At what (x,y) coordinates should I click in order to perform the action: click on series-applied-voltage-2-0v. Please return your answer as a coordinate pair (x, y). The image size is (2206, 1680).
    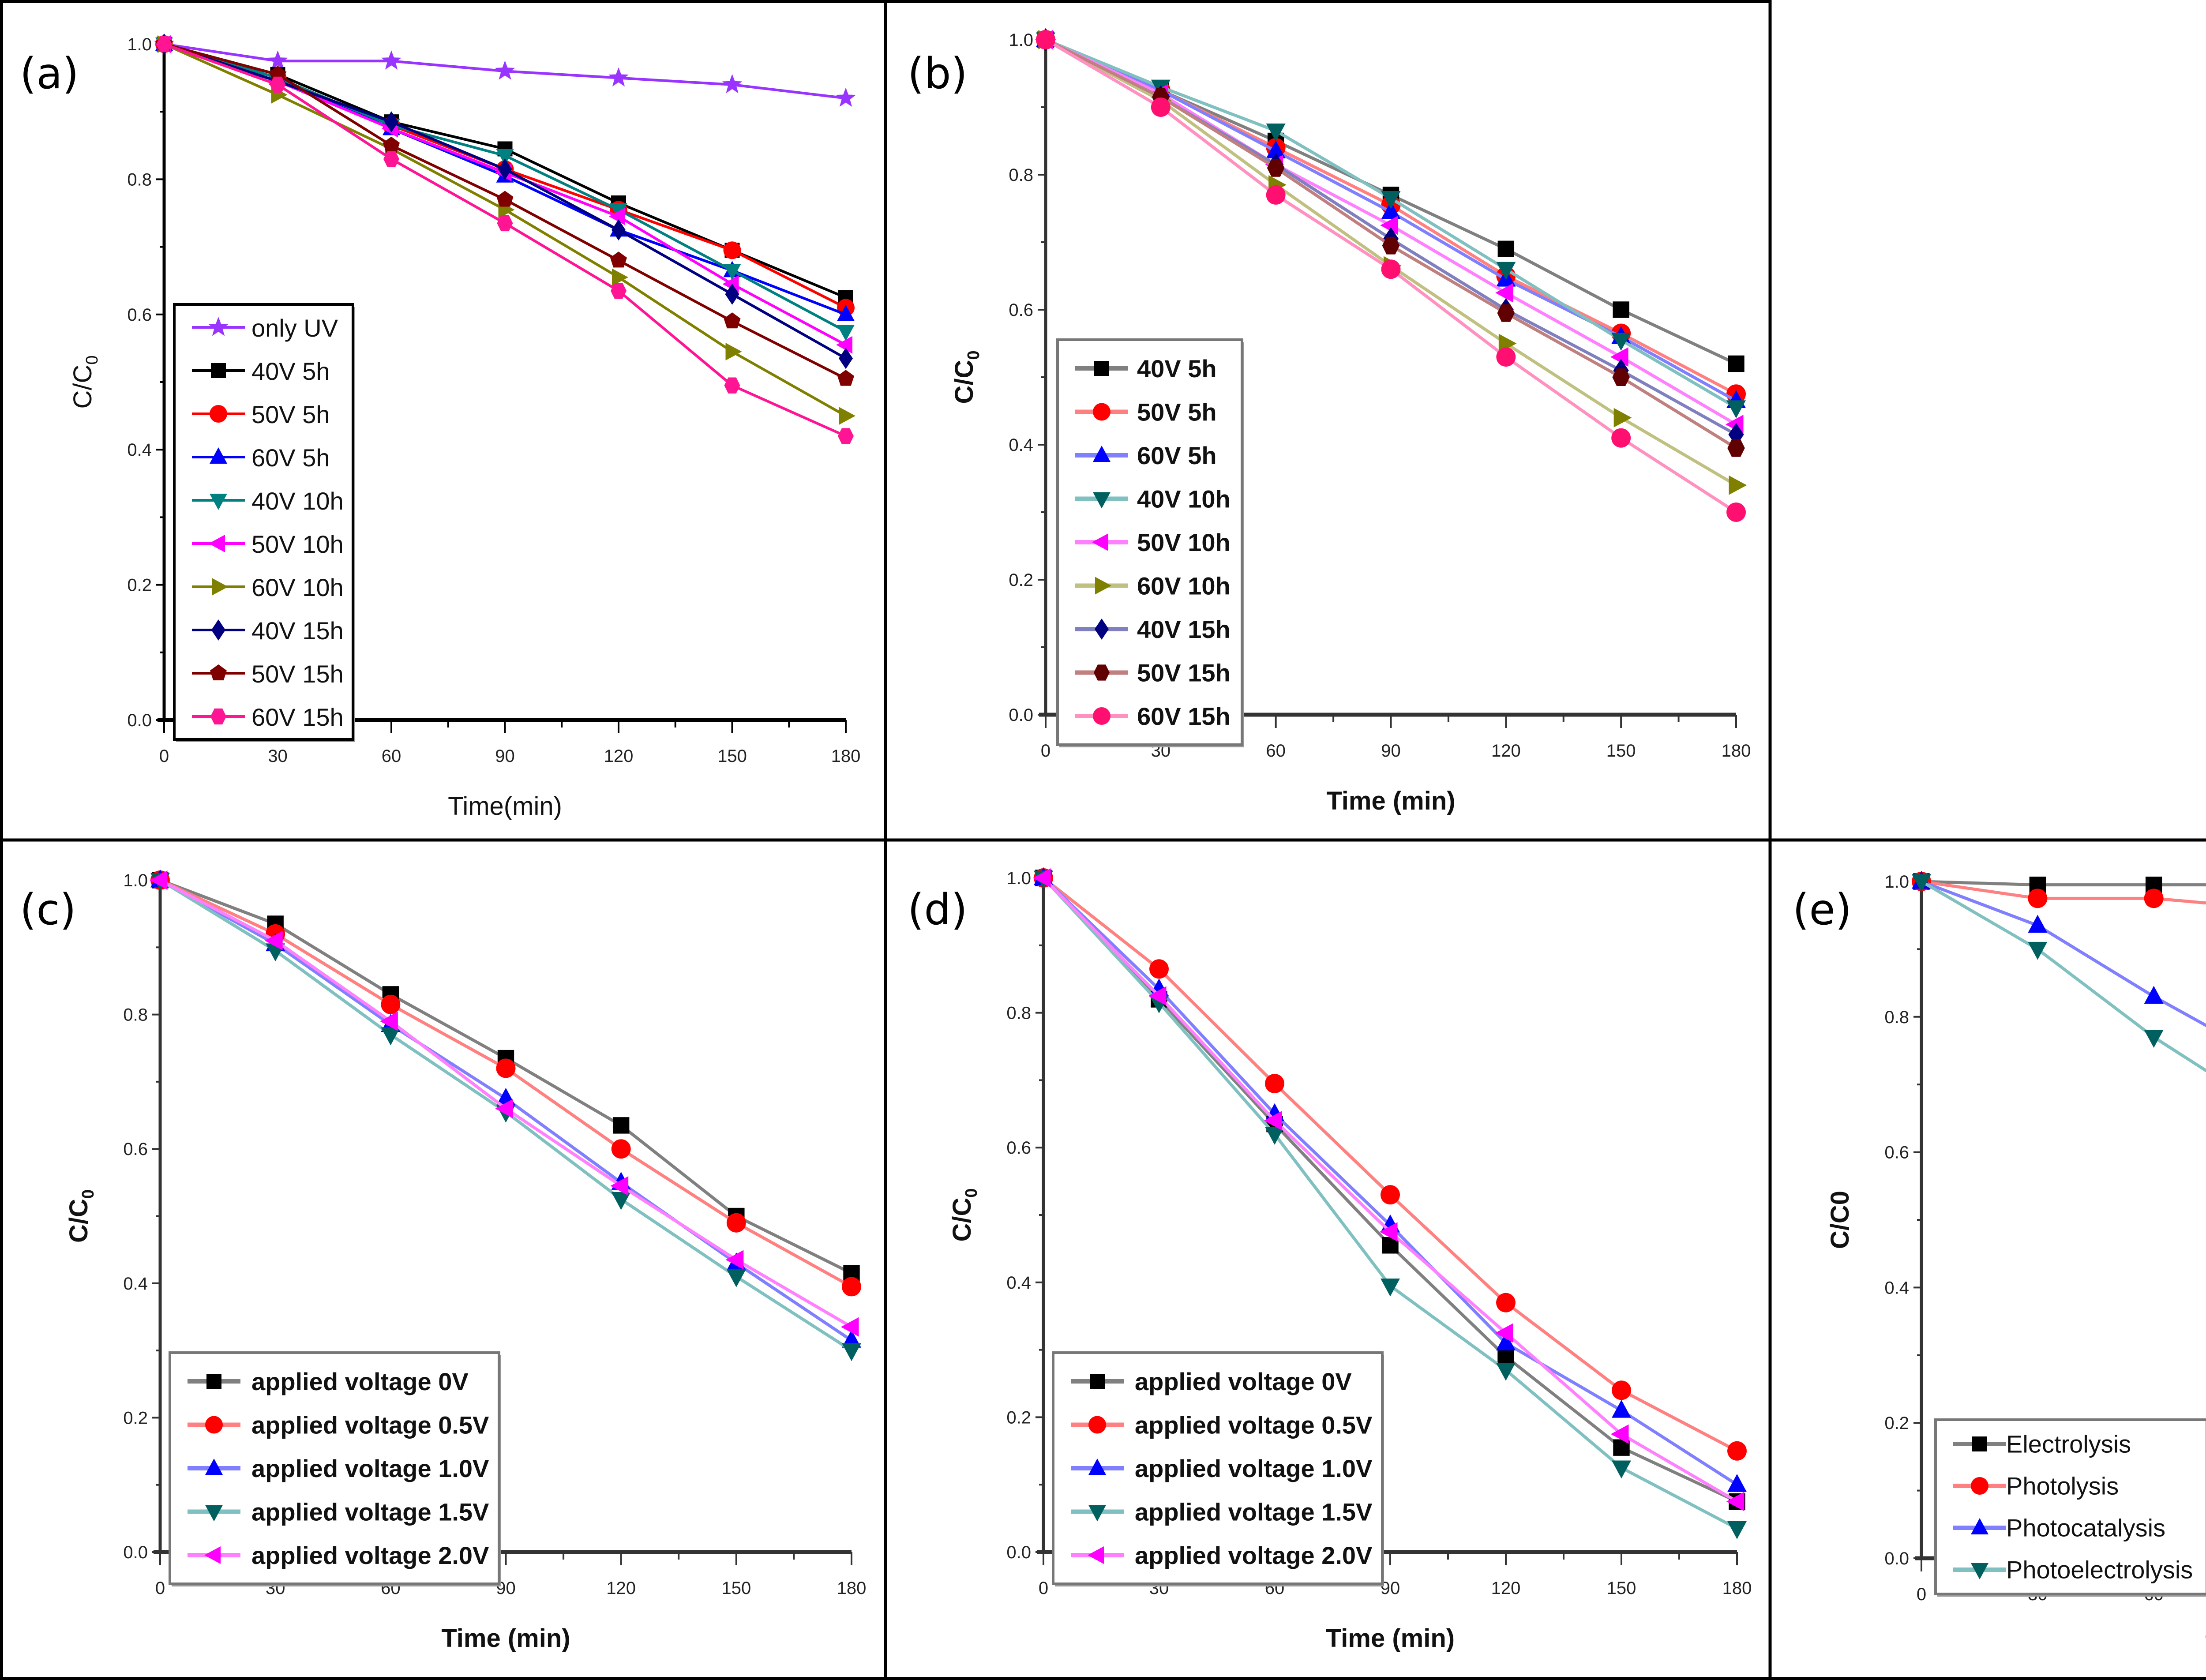
    Looking at the image, I should click on (504, 1103).